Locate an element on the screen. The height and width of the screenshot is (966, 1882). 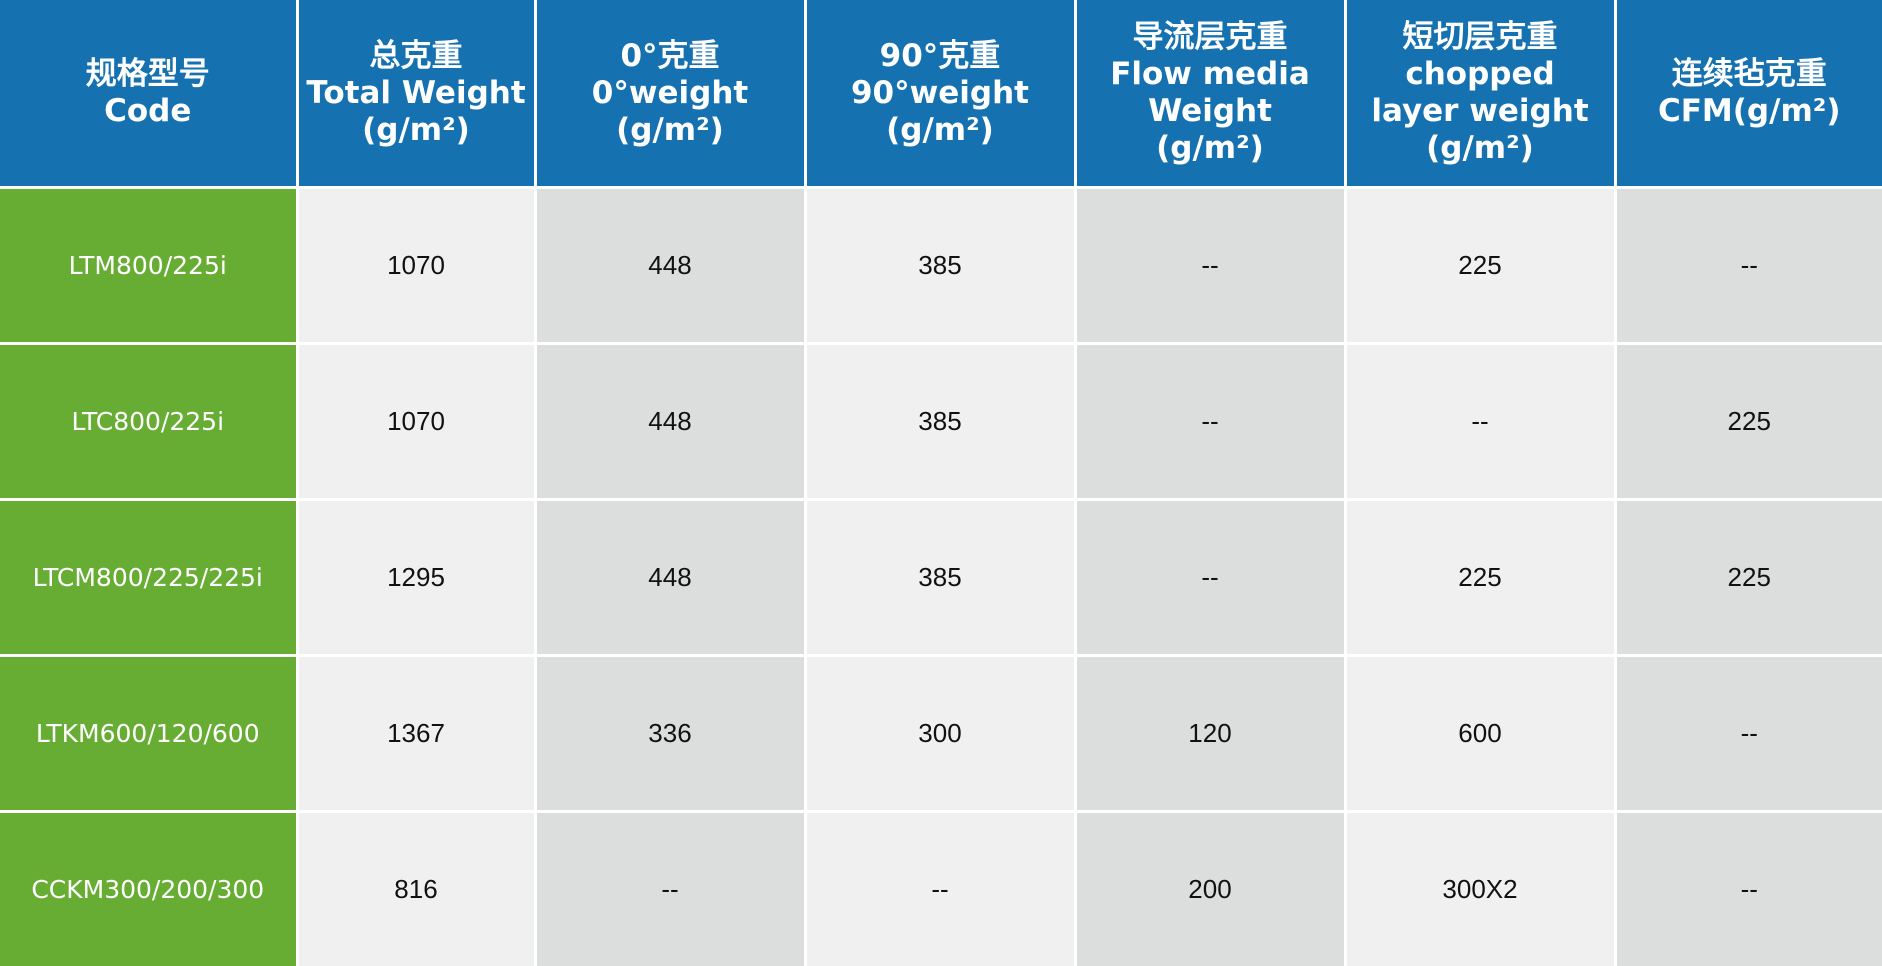
header-line: CFM(g/m²) is located at coordinates (1749, 111).